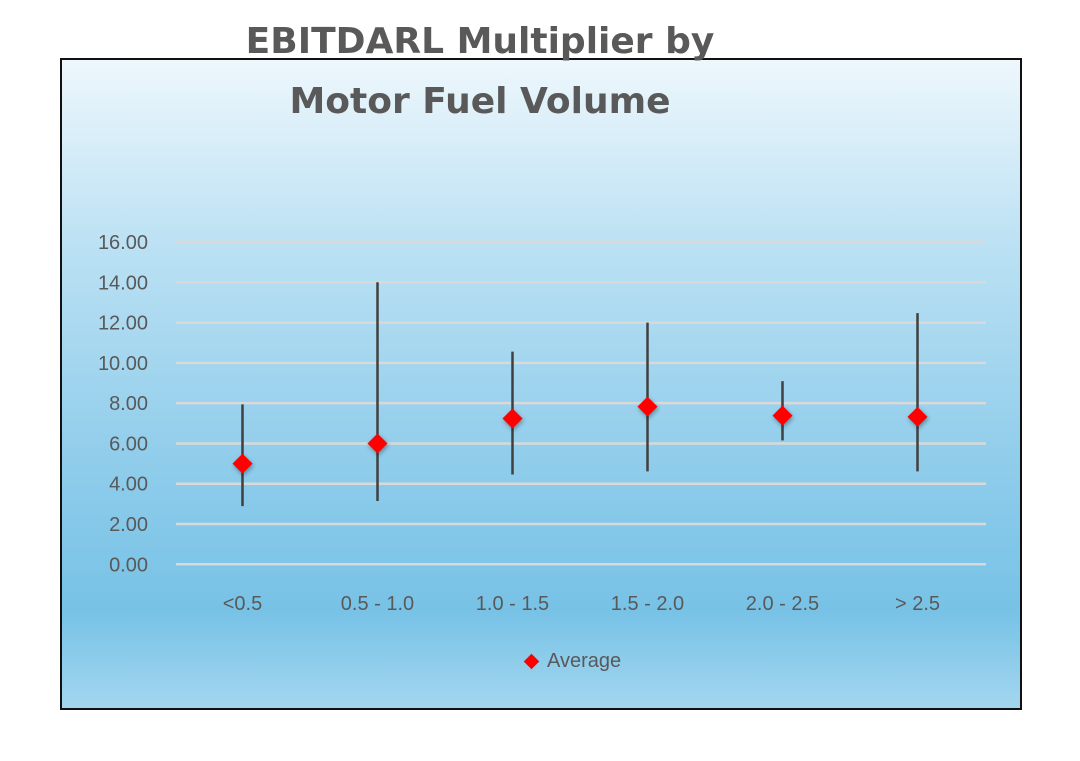 Image resolution: width=1080 pixels, height=761 pixels. What do you see at coordinates (377, 604) in the screenshot?
I see `x-tick-label: 0.5 - 1.0` at bounding box center [377, 604].